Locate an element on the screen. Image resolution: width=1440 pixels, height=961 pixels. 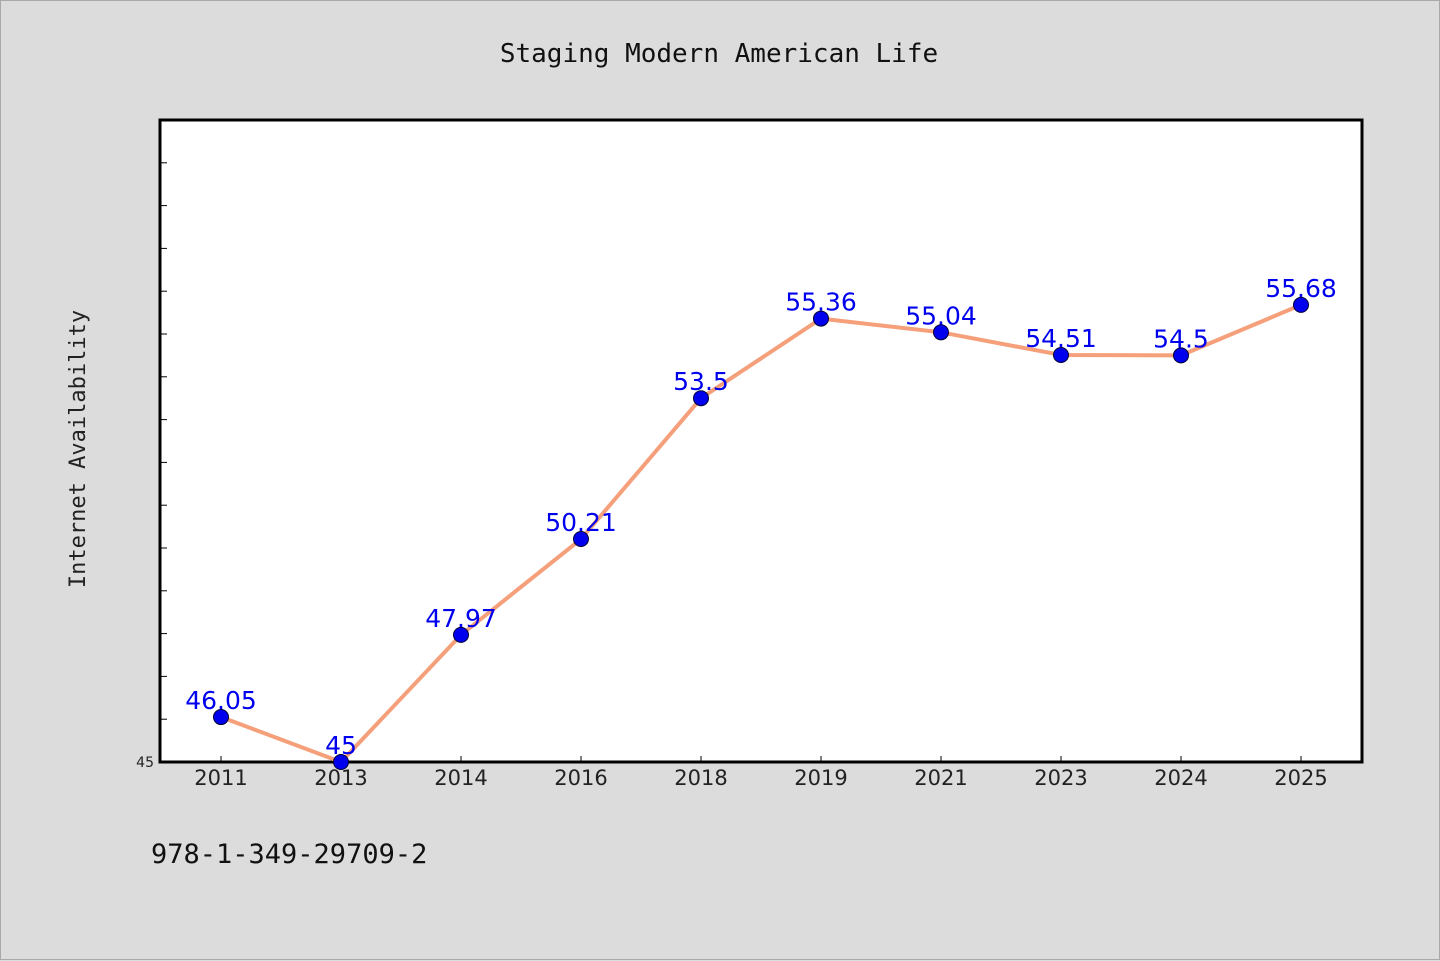
x-tick-label: 2025 is located at coordinates (1300, 778).